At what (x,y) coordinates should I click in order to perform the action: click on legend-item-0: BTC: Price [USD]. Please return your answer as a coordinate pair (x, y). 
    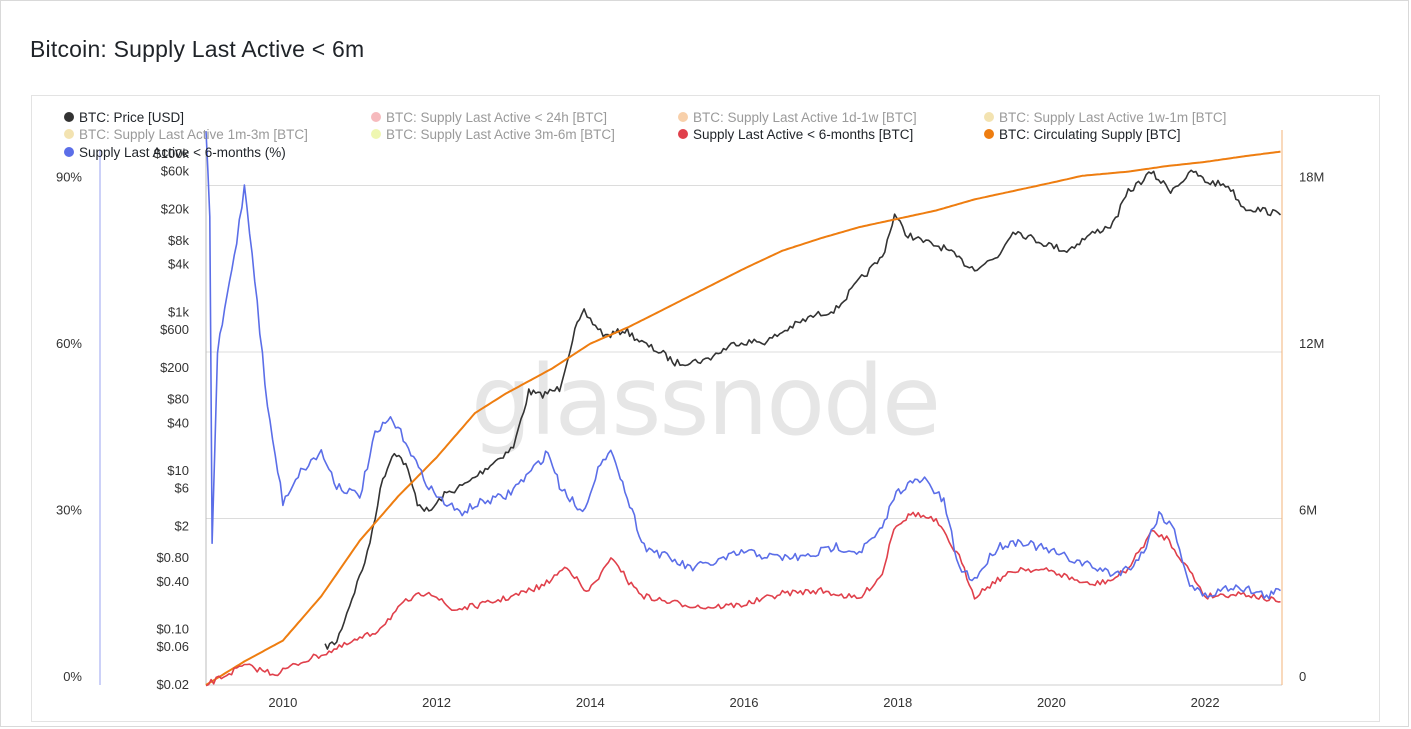
    Looking at the image, I should click on (131, 117).